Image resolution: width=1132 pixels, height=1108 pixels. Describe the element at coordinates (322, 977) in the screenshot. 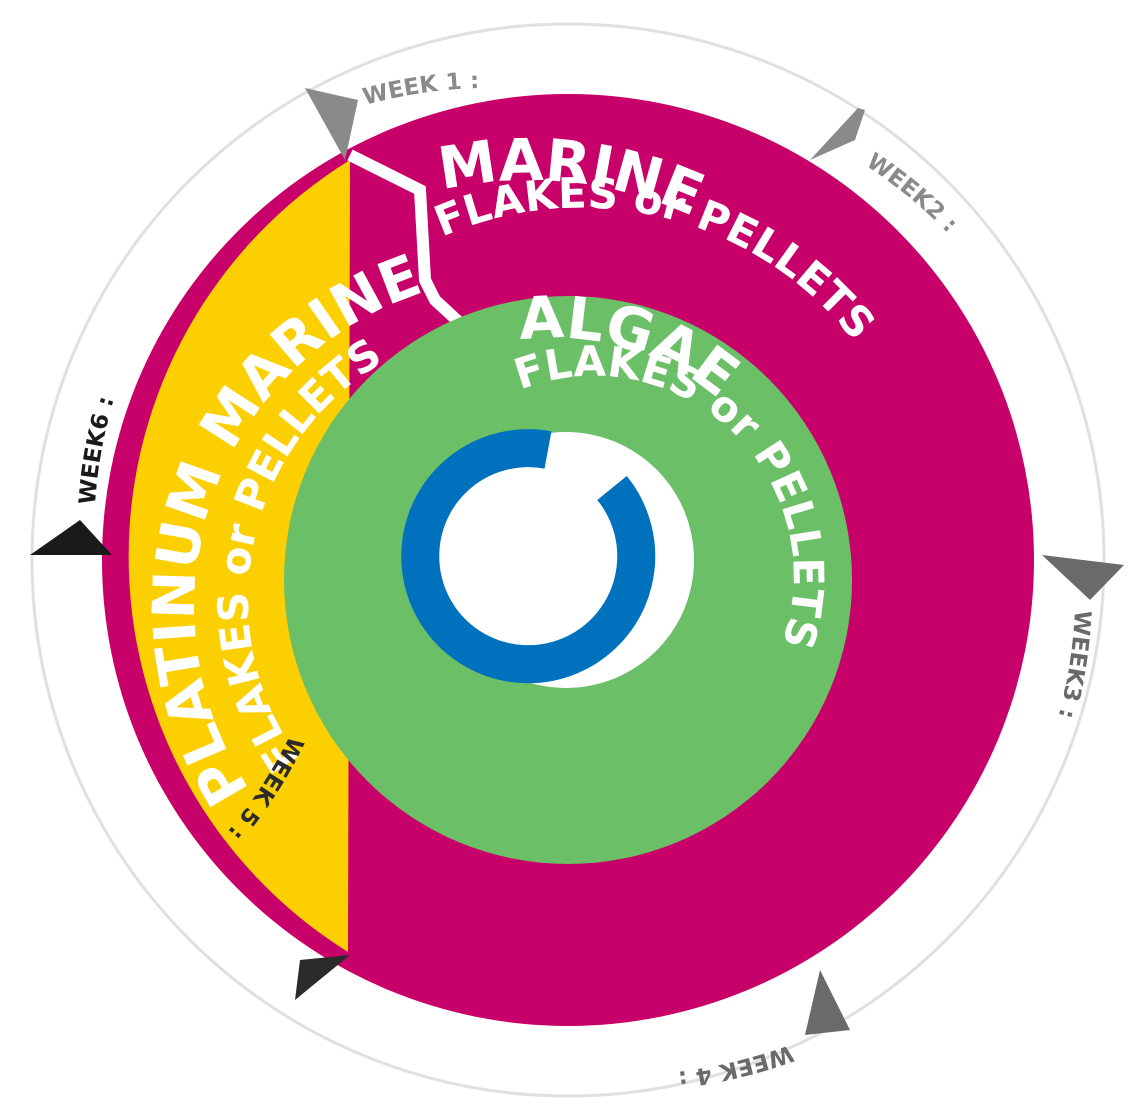

I see `week5-marker-icon` at that location.